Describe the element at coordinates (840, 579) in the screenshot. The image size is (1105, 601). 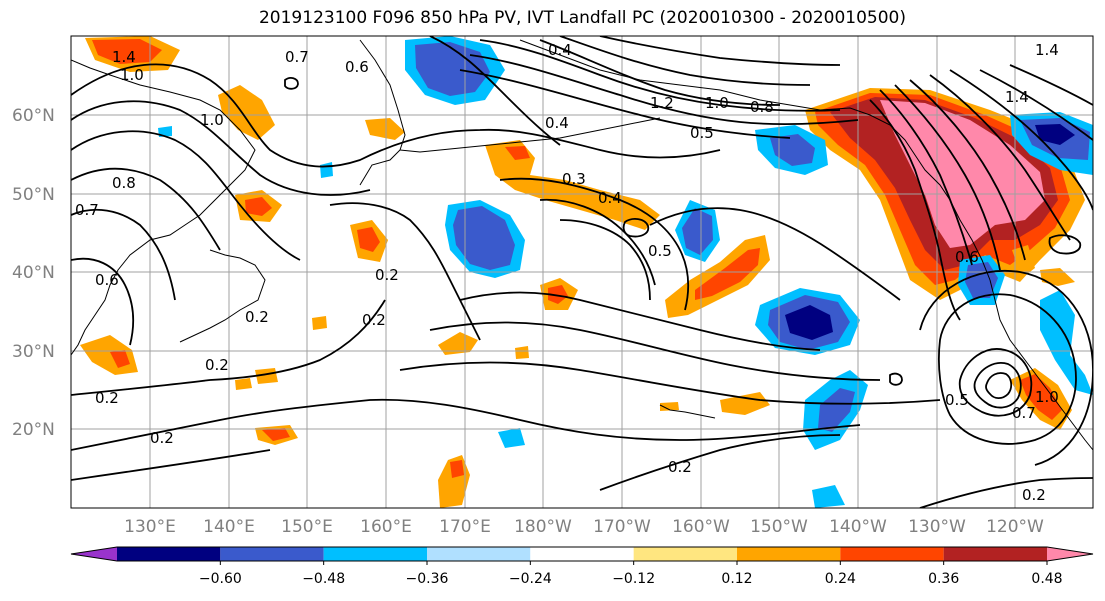
I see `colorbar-tick-label: 0.24` at that location.